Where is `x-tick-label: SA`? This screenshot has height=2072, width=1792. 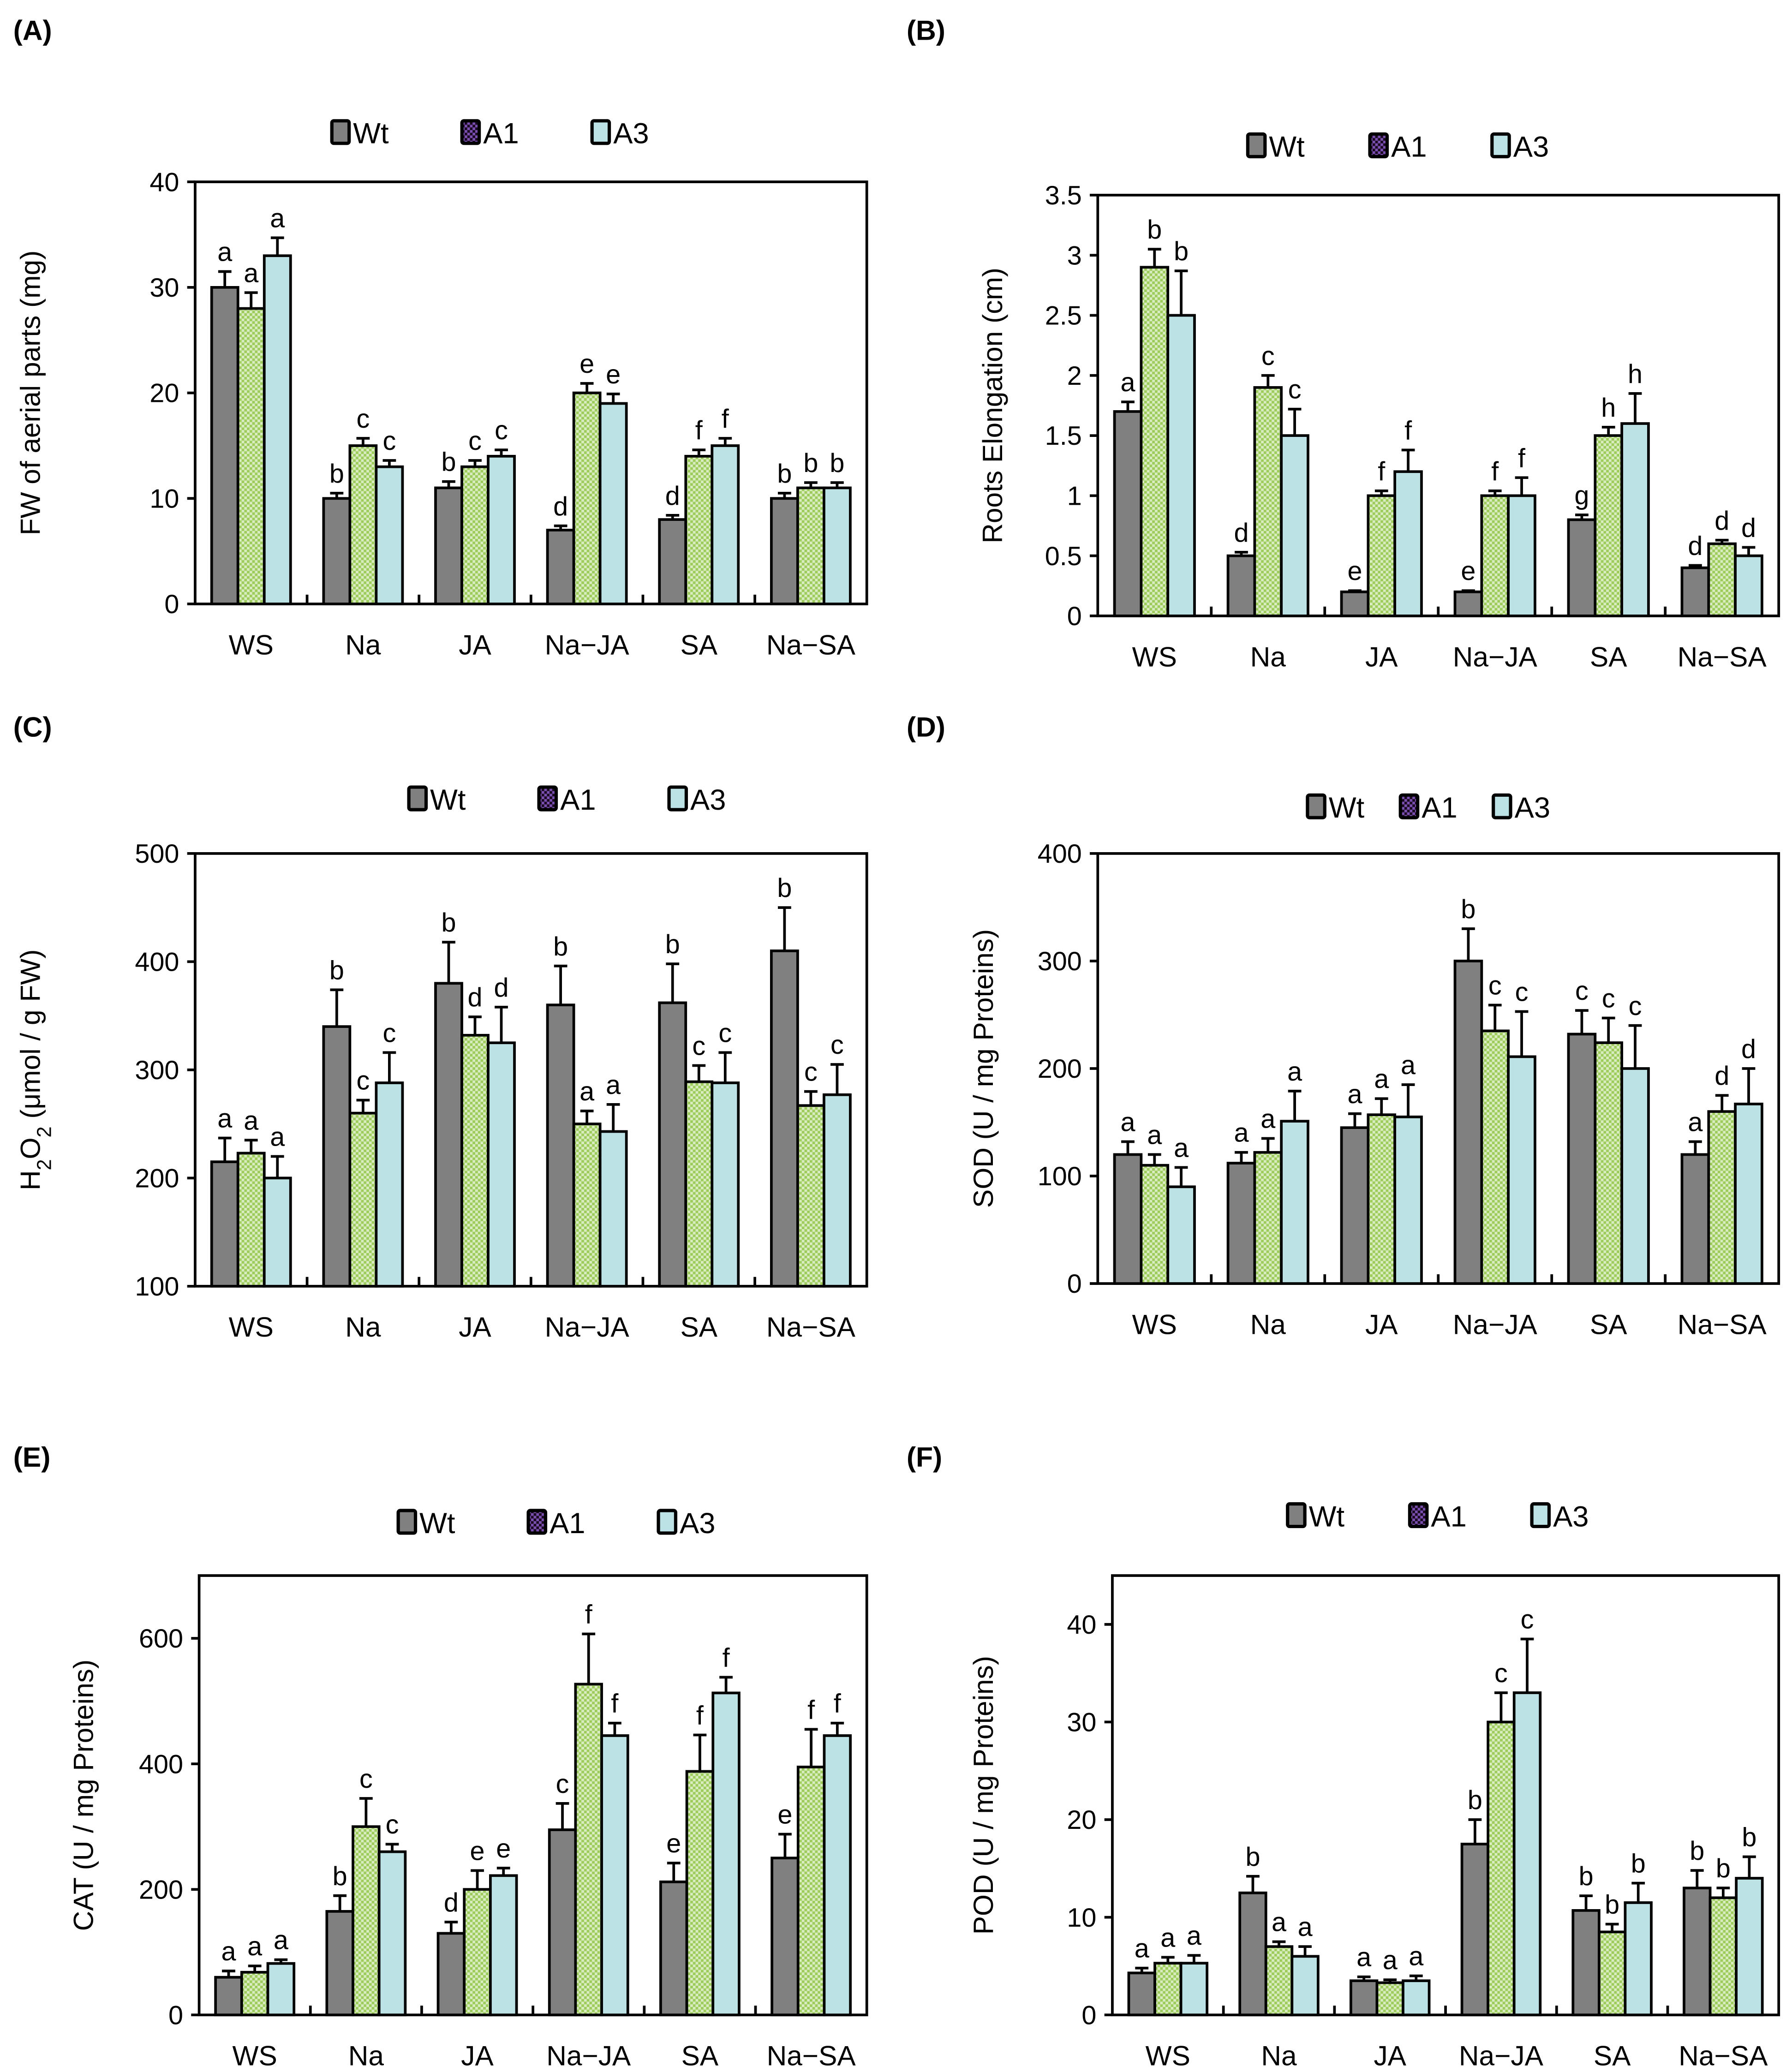 x-tick-label: SA is located at coordinates (699, 1327).